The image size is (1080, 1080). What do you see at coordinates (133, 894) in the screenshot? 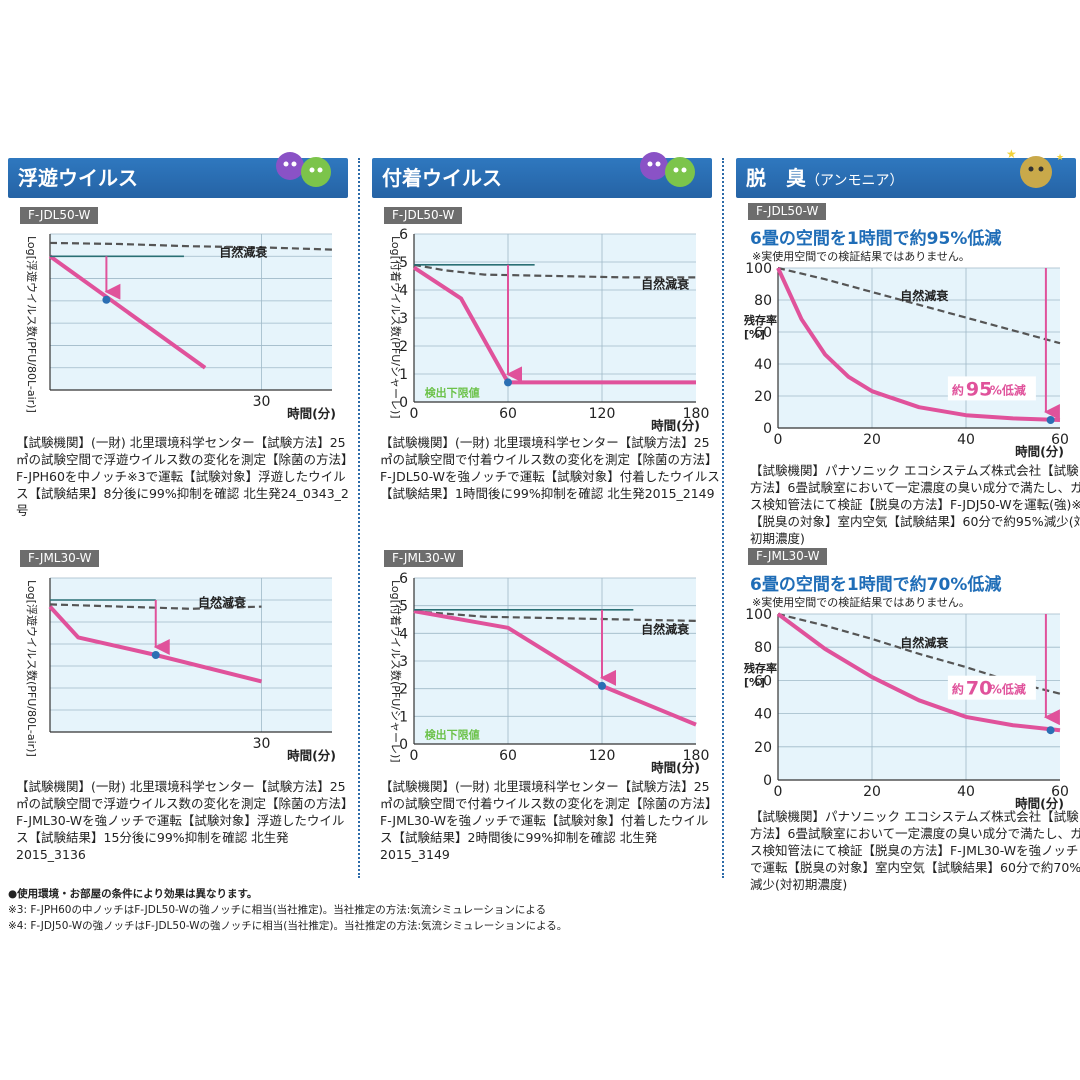
I see `footnote: ●使用環境・お部屋の条件により効果は異なります。` at bounding box center [133, 894].